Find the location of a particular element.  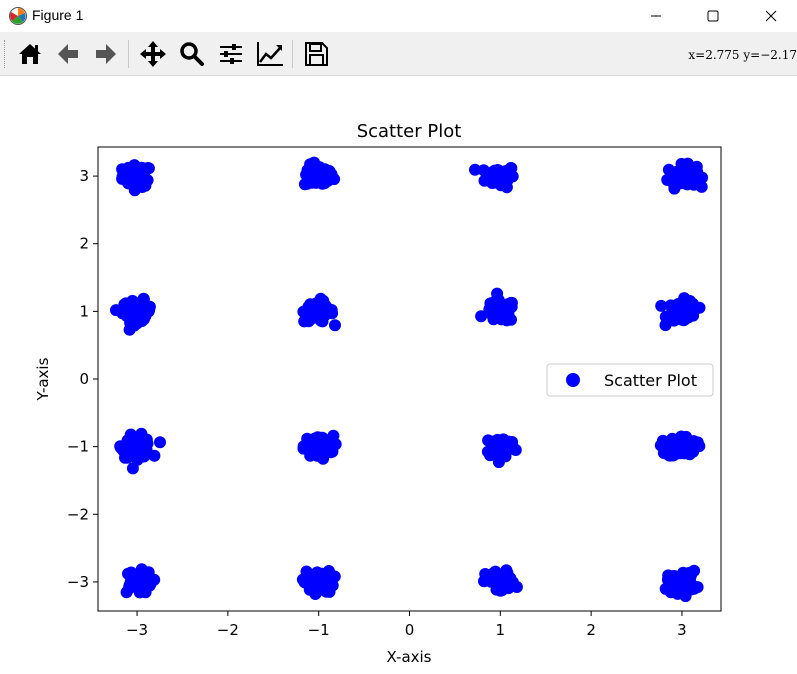

zoom-button is located at coordinates (192, 54).